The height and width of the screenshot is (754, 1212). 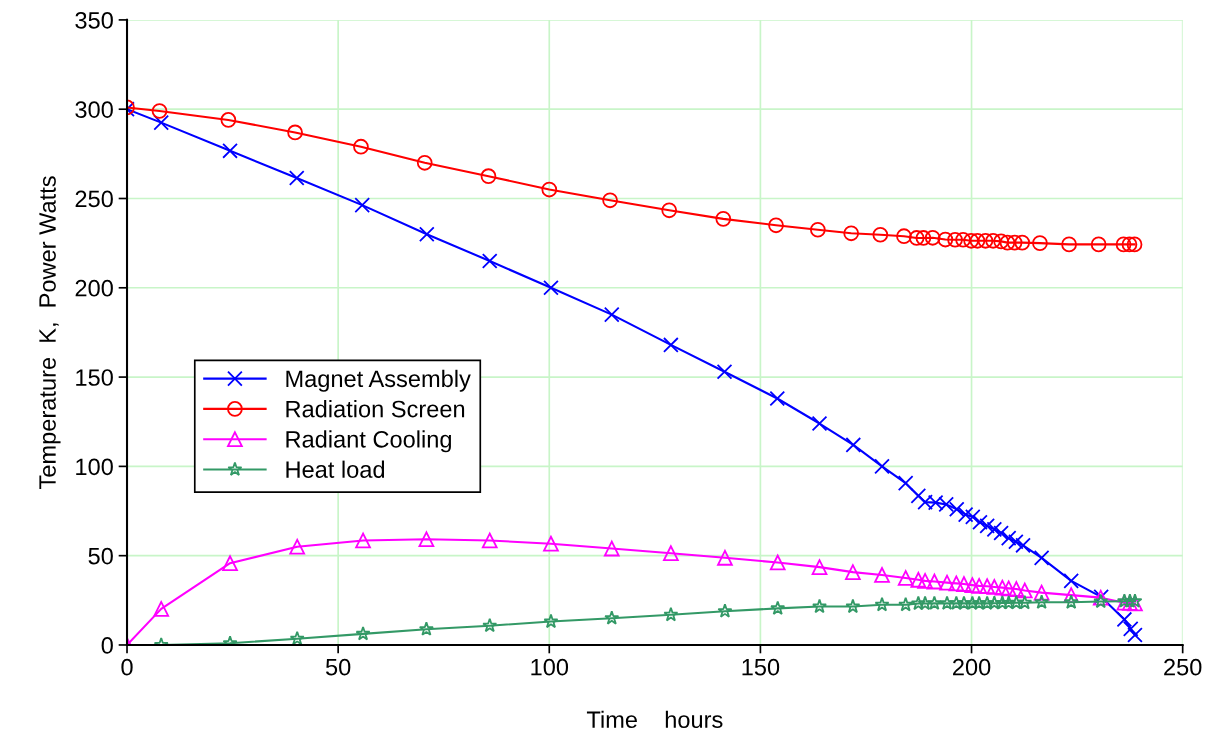 What do you see at coordinates (654, 719) in the screenshot?
I see `x-axis-title: Time hours` at bounding box center [654, 719].